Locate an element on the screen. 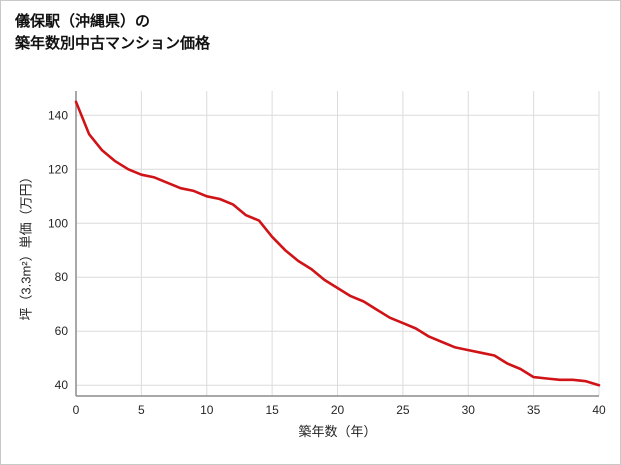 The width and height of the screenshot is (621, 465). x-tick-label: 30 is located at coordinates (469, 410).